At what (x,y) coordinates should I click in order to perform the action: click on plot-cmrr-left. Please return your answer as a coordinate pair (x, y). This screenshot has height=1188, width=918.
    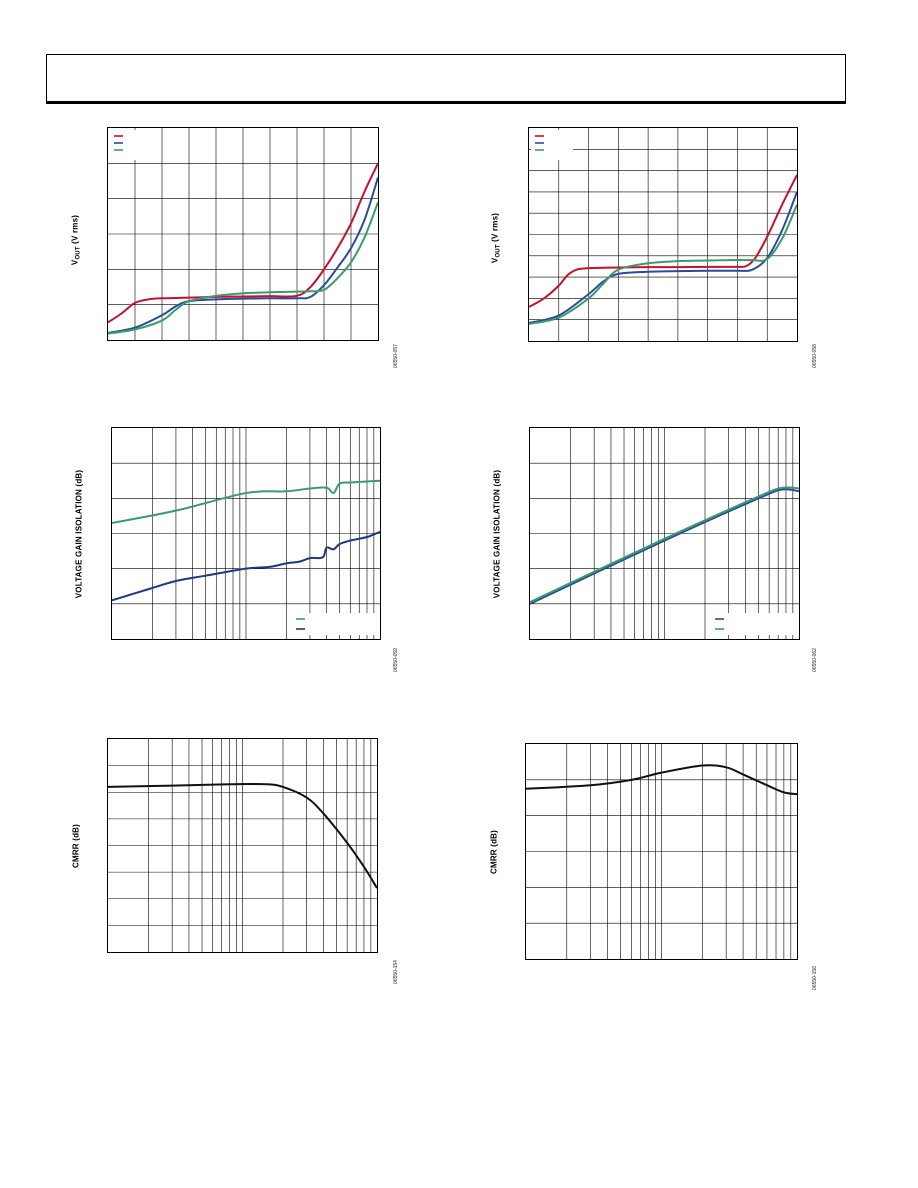
    Looking at the image, I should click on (242, 845).